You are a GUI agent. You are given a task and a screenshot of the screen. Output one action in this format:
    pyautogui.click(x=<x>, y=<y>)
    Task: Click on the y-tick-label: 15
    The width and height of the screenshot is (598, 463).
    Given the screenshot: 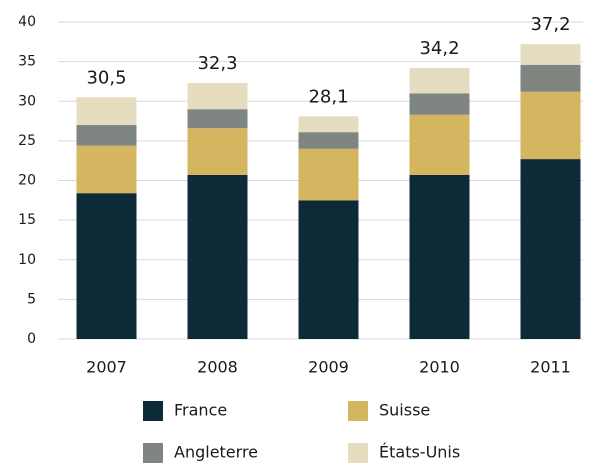 What is the action you would take?
    pyautogui.click(x=27, y=220)
    